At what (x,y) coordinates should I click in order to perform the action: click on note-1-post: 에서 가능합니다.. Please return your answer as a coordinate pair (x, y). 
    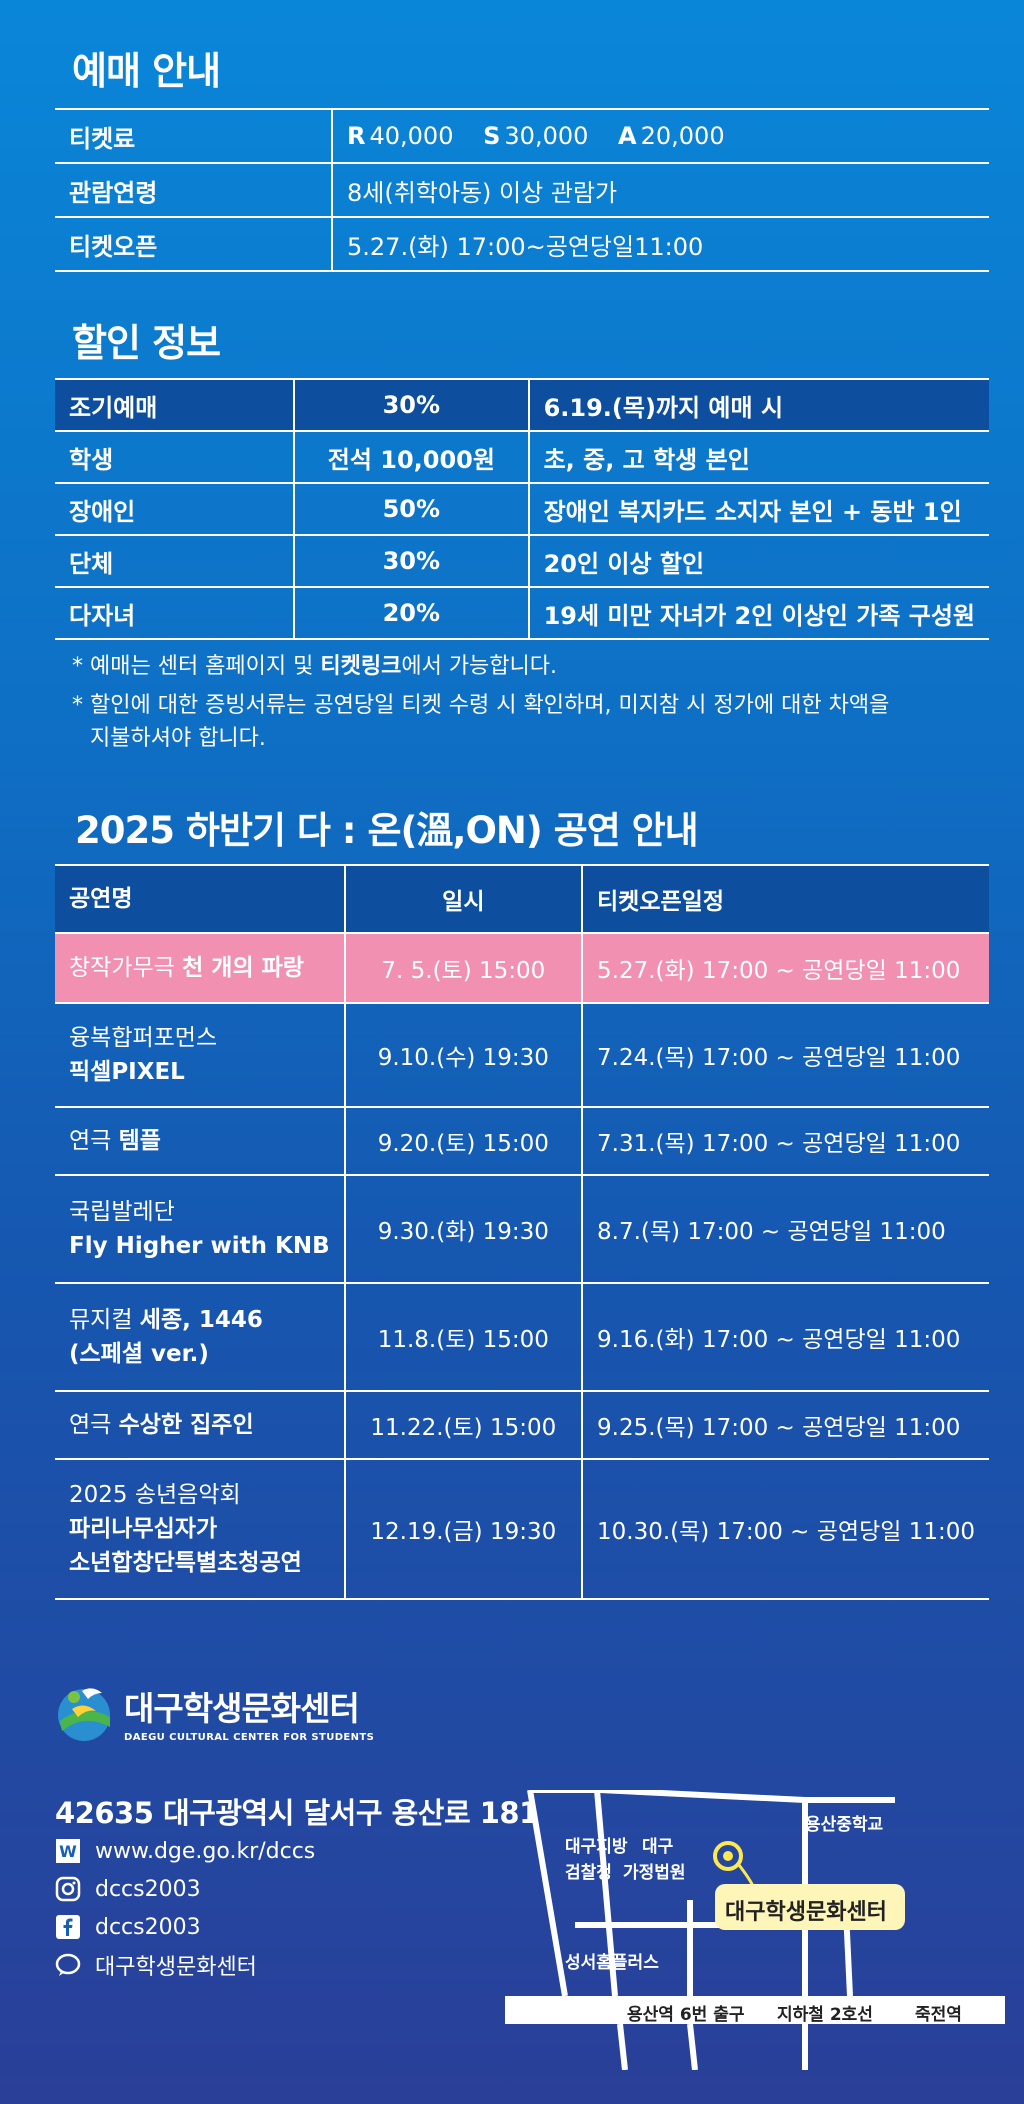
    Looking at the image, I should click on (479, 666).